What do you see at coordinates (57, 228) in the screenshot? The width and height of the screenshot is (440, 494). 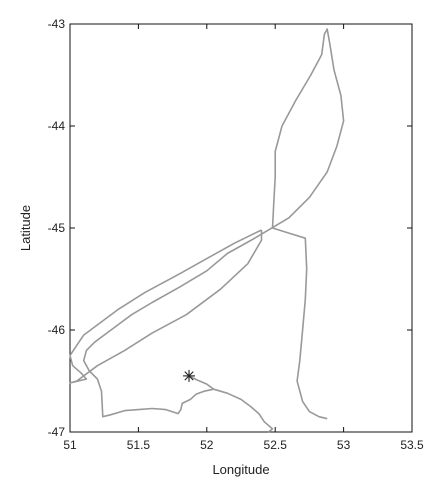 I see `y-tick-label: -45` at bounding box center [57, 228].